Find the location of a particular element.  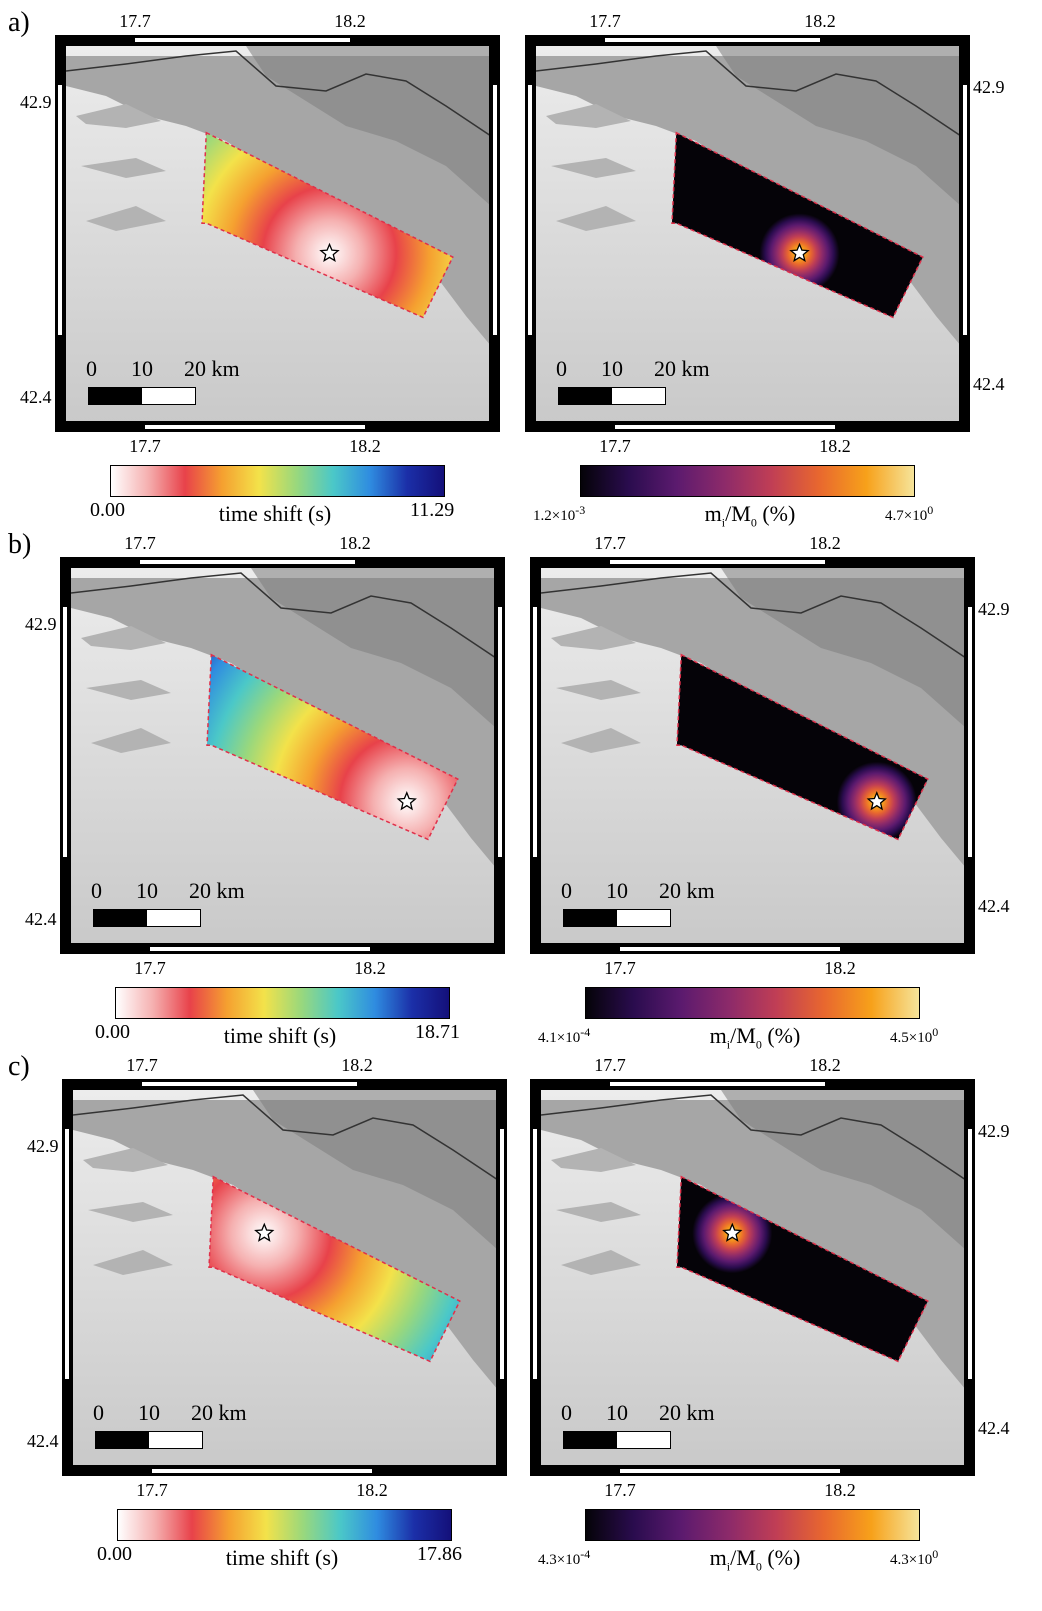

colorbar-max: 4.3×100 is located at coordinates (914, 1558).